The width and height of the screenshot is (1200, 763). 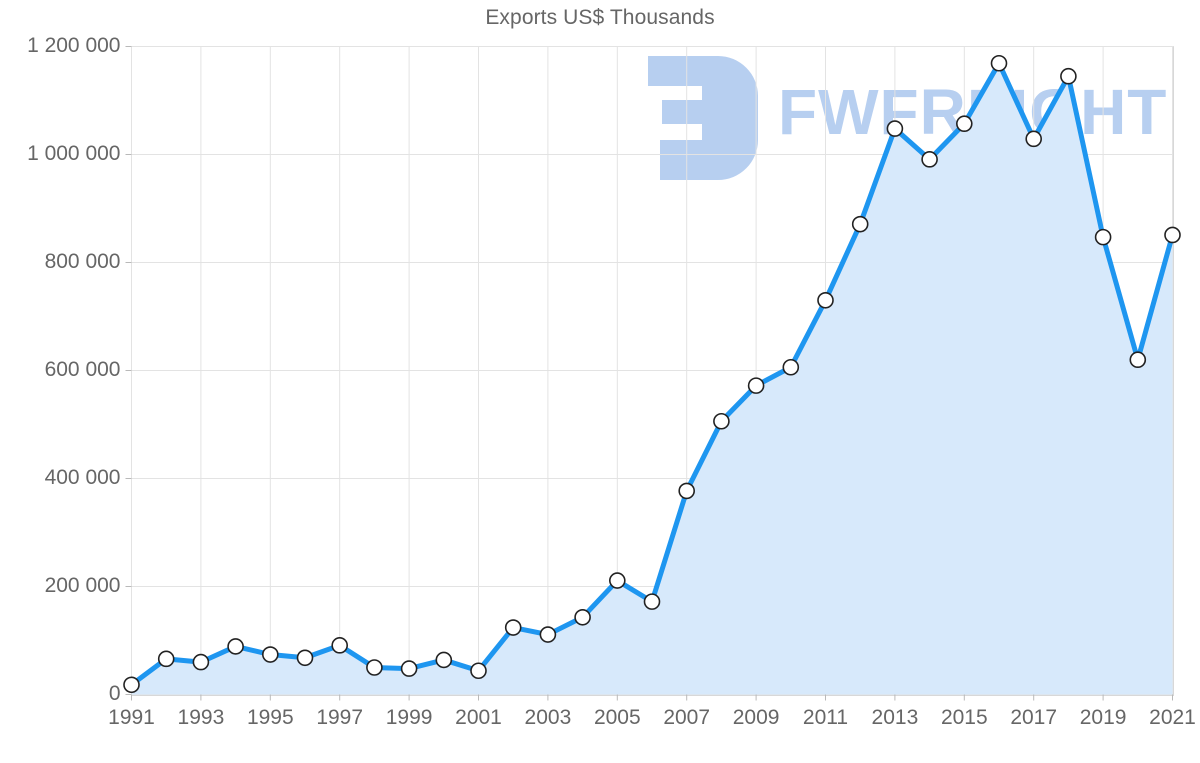 I want to click on x-axis-tick-label: 2001, so click(x=478, y=717).